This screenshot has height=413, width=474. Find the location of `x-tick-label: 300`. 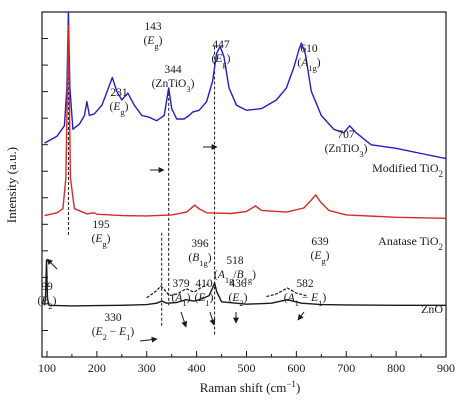

x-tick-label: 300 is located at coordinates (147, 368).